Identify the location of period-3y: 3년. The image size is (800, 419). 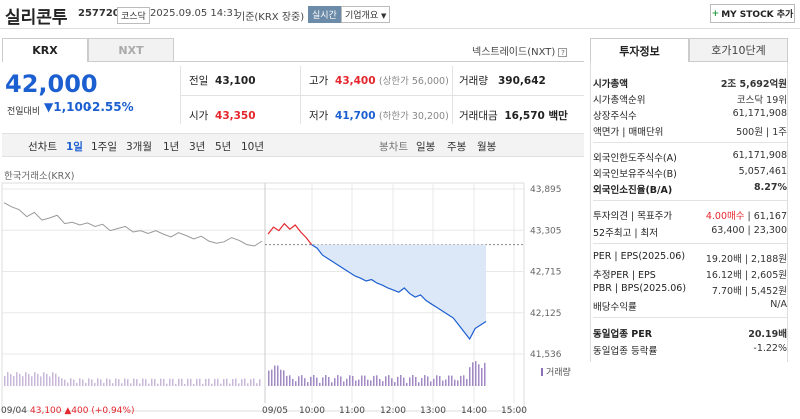
(197, 147).